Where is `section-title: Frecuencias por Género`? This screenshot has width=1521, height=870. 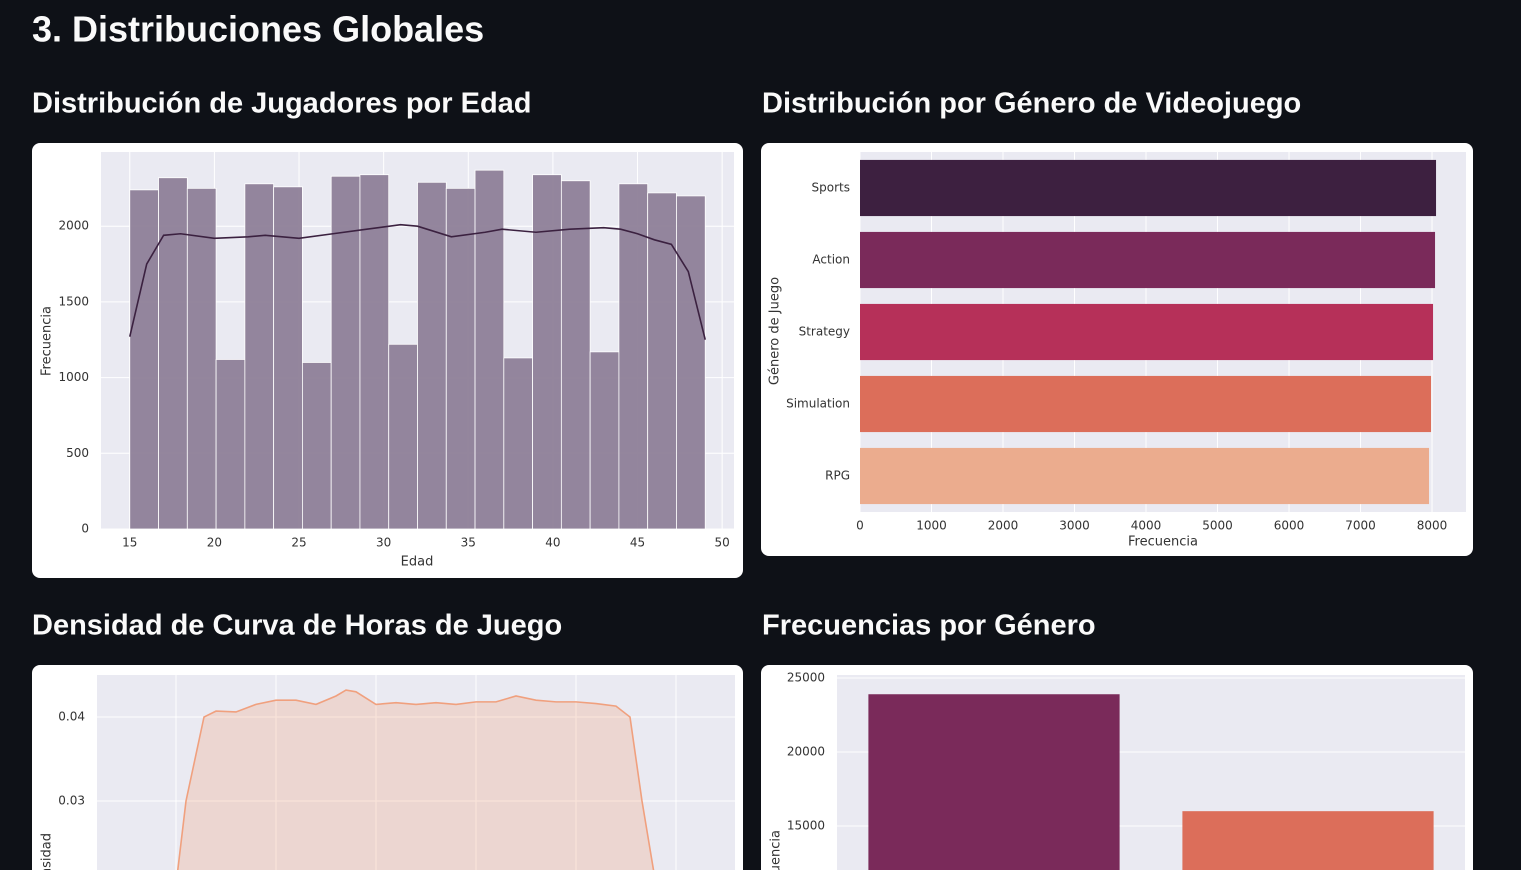
section-title: Frecuencias por Género is located at coordinates (929, 626).